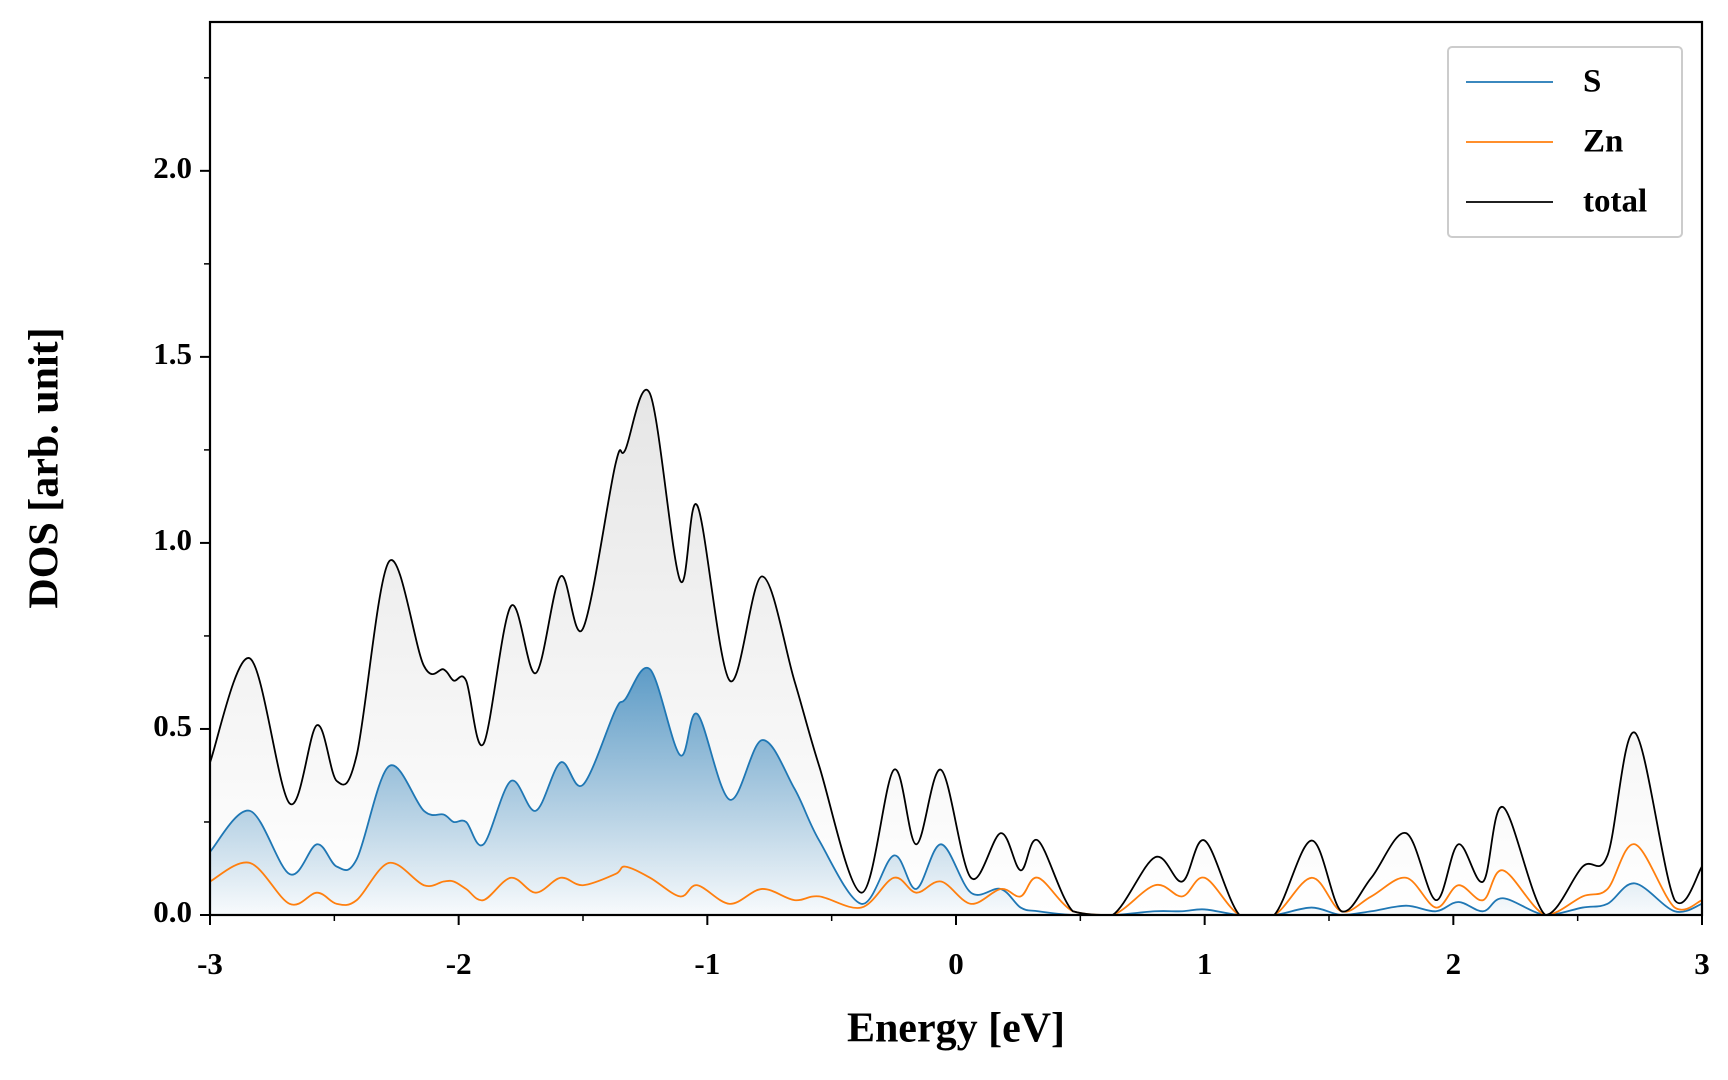 Image resolution: width=1728 pixels, height=1080 pixels. Describe the element at coordinates (172, 911) in the screenshot. I see `y-tick-label: 0.0` at that location.